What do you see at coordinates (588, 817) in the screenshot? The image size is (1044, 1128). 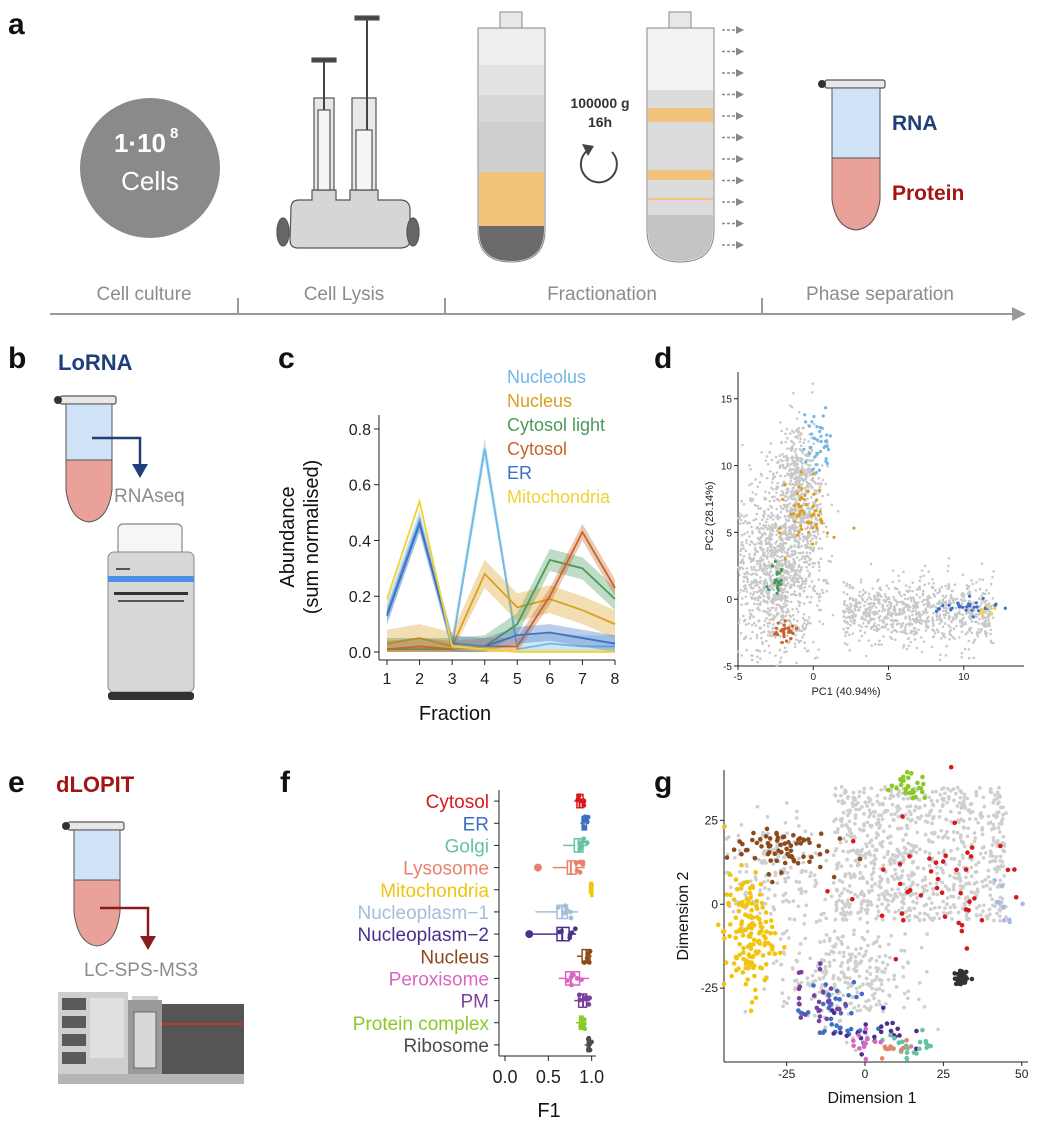 I see `chart-f-point` at bounding box center [588, 817].